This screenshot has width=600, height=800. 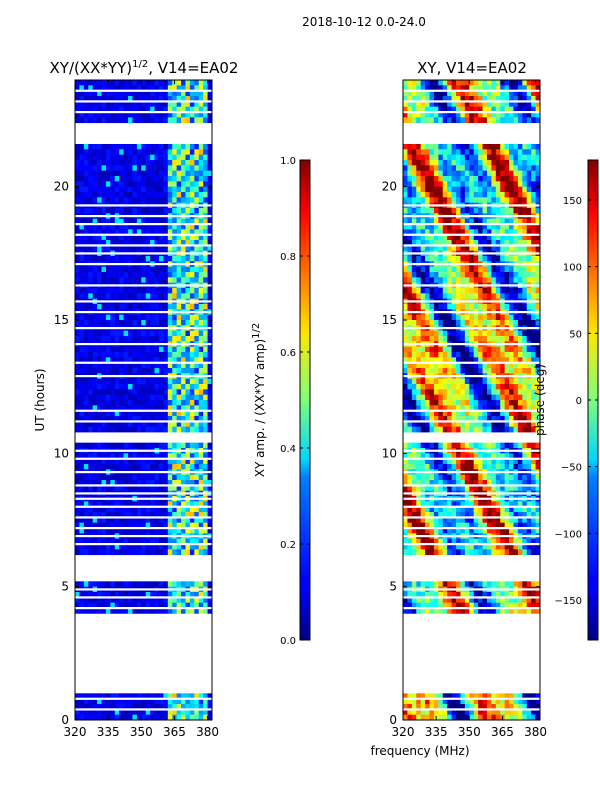 I want to click on colorbar-tick-label: 0.8, so click(x=288, y=257).